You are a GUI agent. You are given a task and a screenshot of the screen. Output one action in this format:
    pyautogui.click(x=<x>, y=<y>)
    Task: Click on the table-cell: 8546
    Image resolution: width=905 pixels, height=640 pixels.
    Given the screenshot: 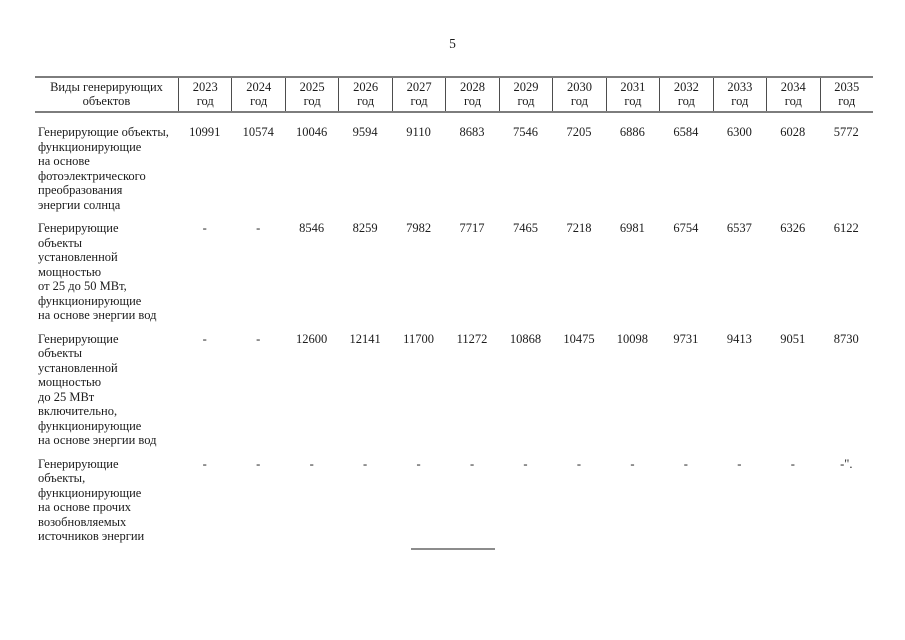 What is the action you would take?
    pyautogui.click(x=312, y=228)
    